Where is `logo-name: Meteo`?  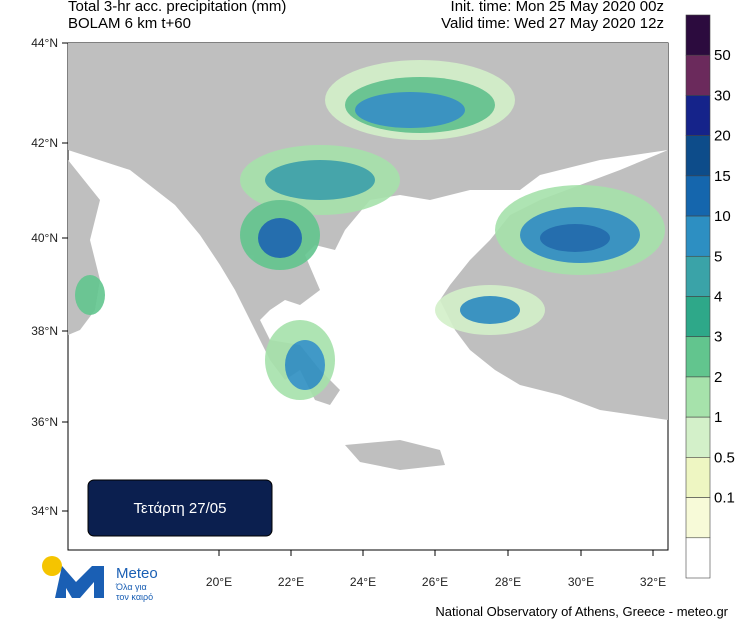 logo-name: Meteo is located at coordinates (137, 573).